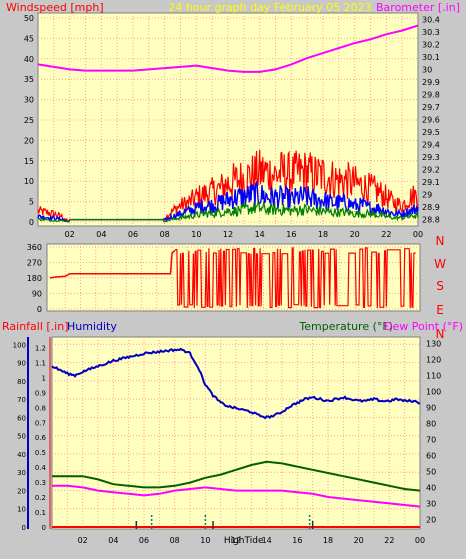  What do you see at coordinates (355, 234) in the screenshot?
I see `wind-x-tick-label: 20` at bounding box center [355, 234].